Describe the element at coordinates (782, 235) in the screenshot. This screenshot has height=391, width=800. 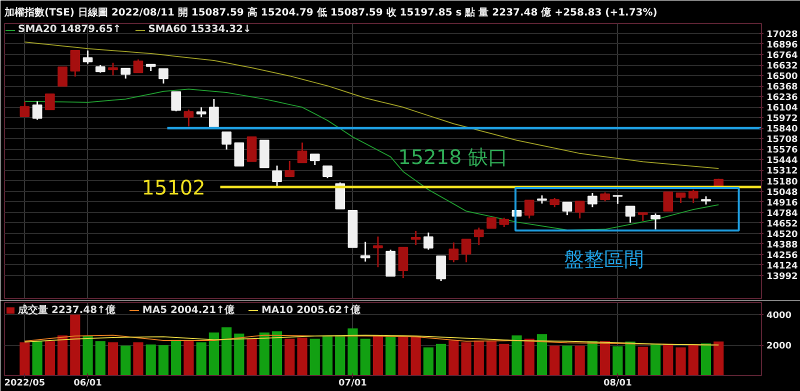
I see `y-tick-label: 14520` at that location.